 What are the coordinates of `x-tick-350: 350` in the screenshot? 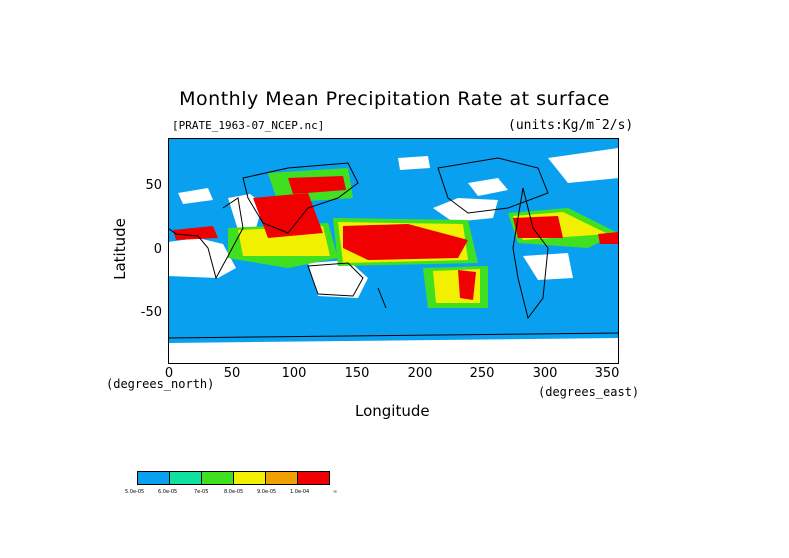 It's located at (607, 373).